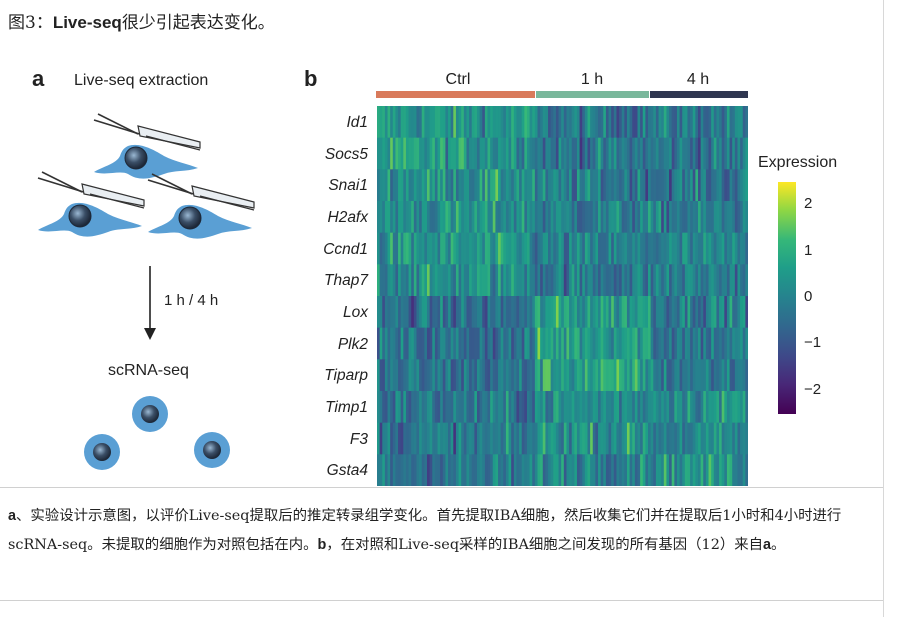 The image size is (897, 617). Describe the element at coordinates (455, 94) in the screenshot. I see `group-bar-ctrl` at that location.